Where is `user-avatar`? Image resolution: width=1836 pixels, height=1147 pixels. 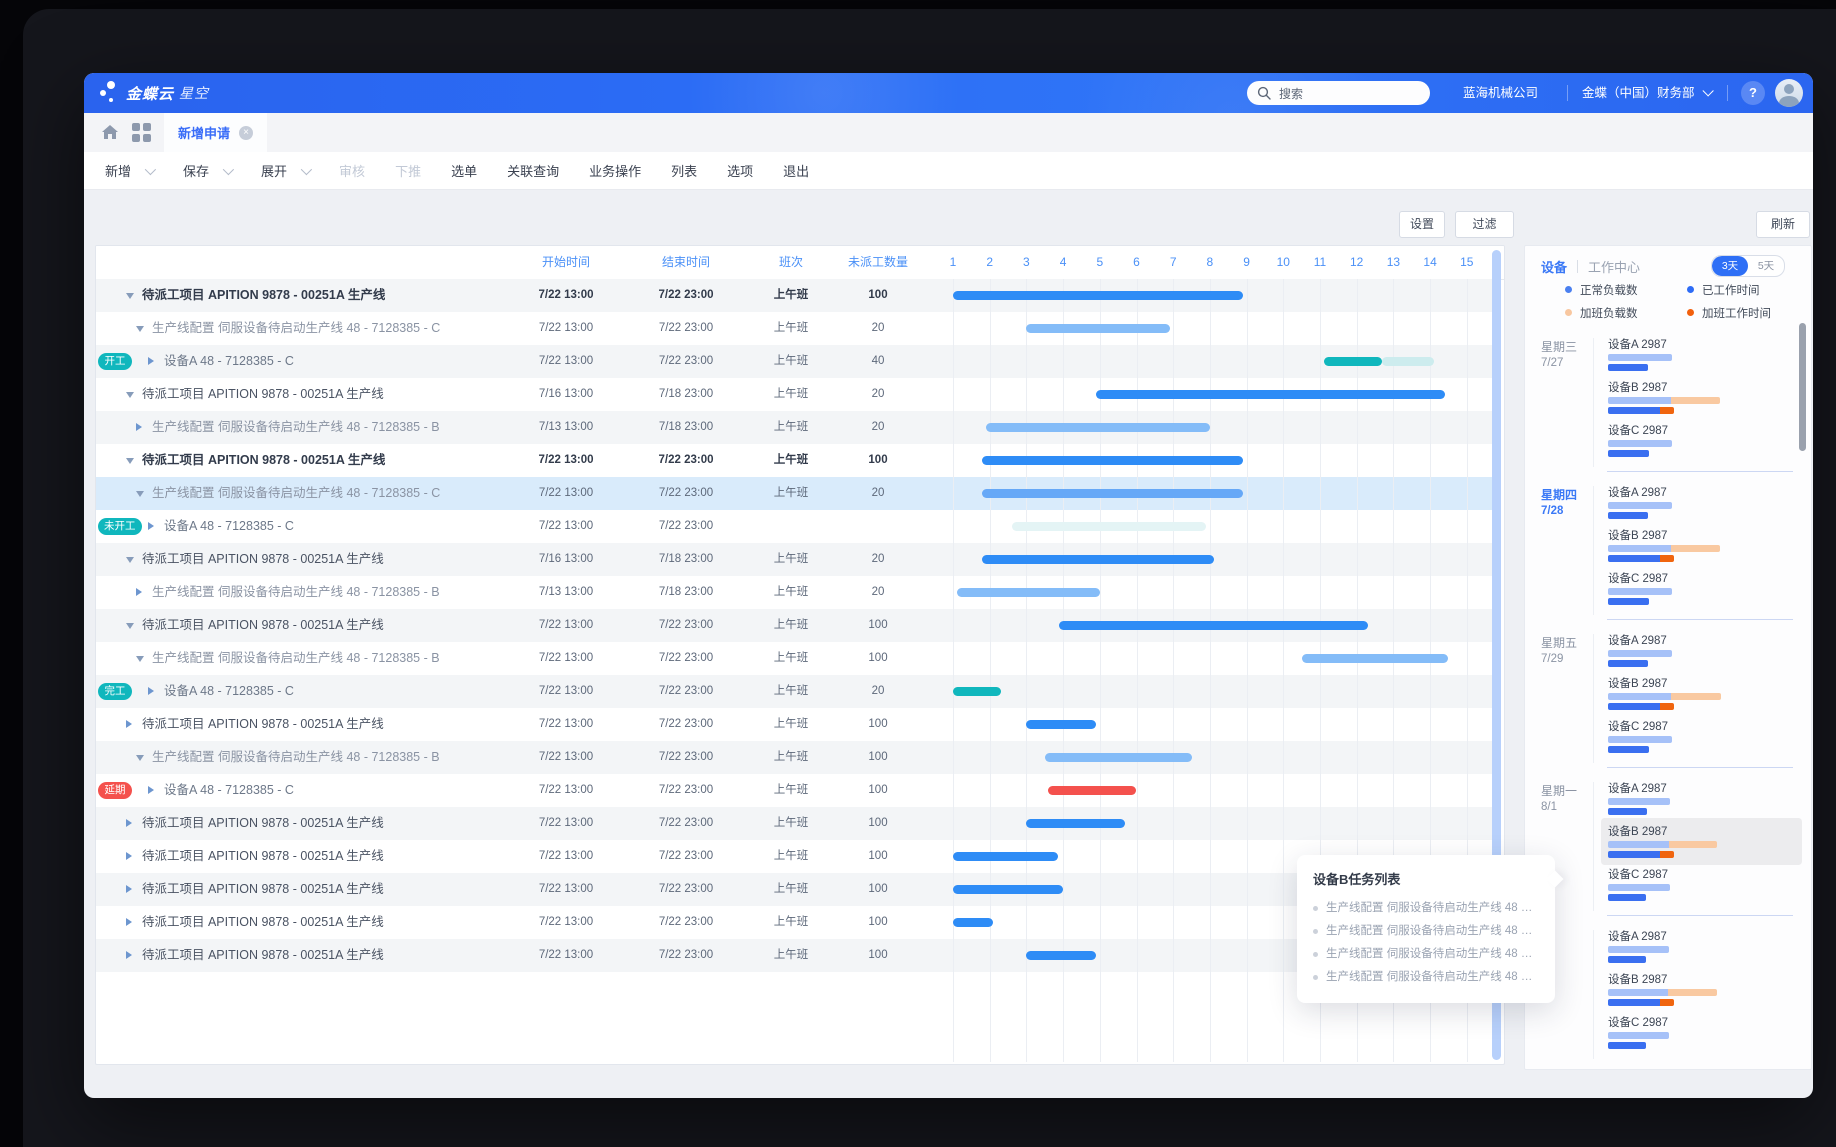 user-avatar is located at coordinates (1789, 93).